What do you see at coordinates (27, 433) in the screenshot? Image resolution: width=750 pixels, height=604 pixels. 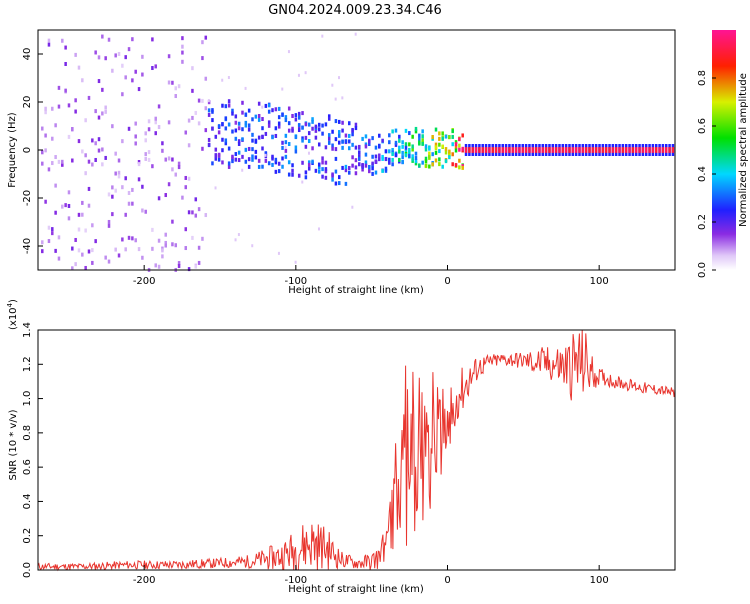 I see `line-ytick-label: 0.8` at bounding box center [27, 433].